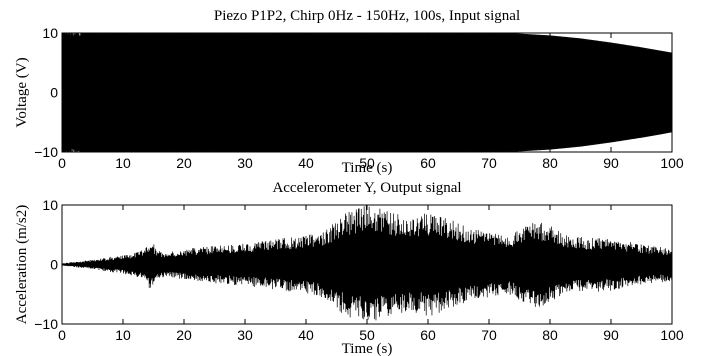  Describe the element at coordinates (367, 348) in the screenshot. I see `output-x-axis-label: Time (s)` at that location.